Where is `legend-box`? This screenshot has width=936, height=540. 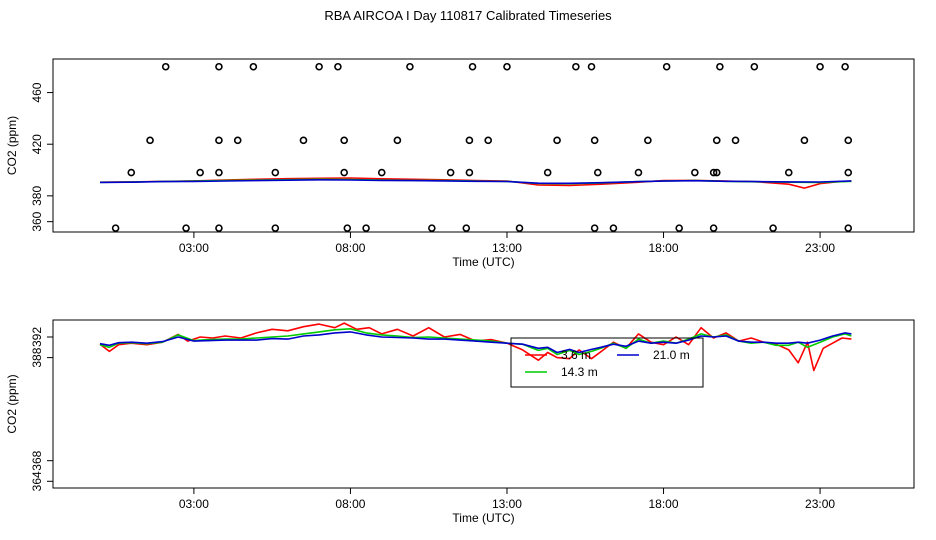
legend-box is located at coordinates (607, 362).